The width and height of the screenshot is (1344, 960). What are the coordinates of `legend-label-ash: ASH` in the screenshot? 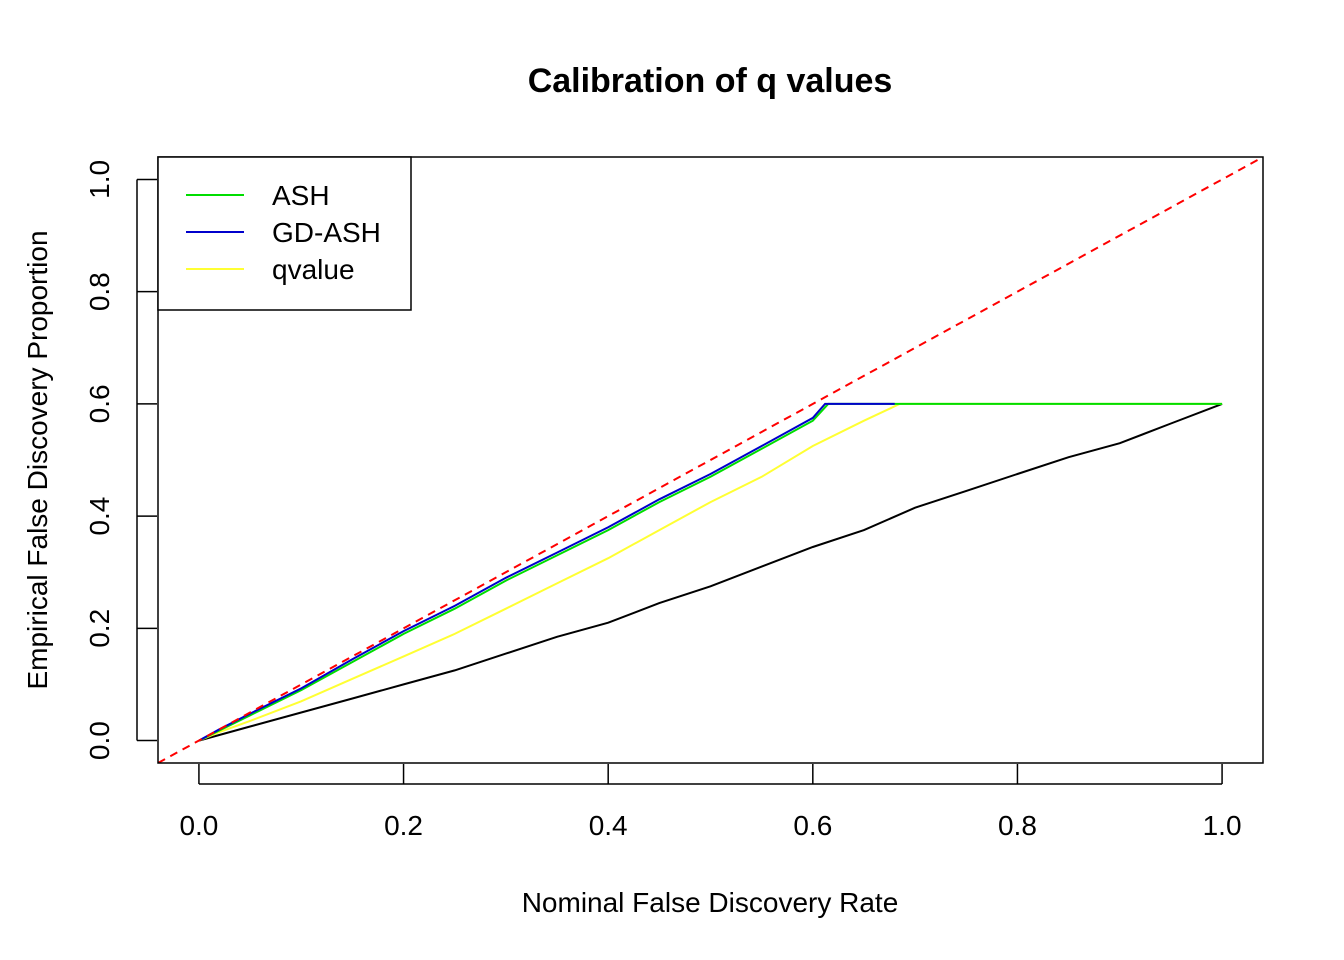 It's located at (301, 195).